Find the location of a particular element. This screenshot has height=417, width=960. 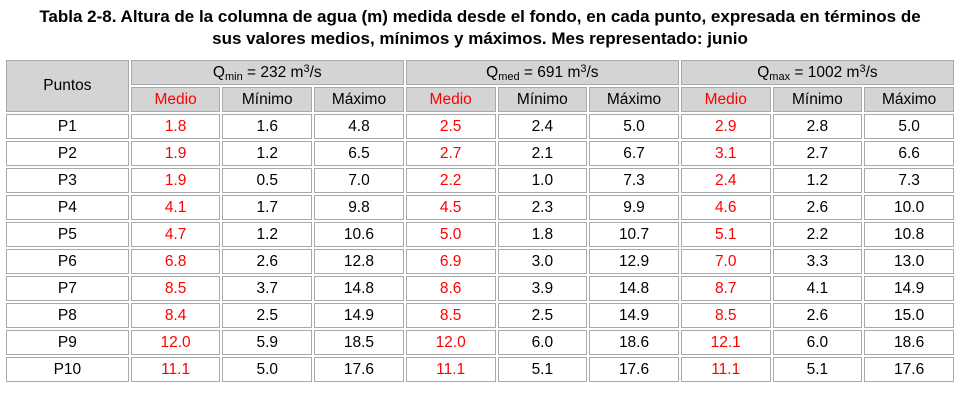

group-header-qmax: Qmax = 1002 m3/s is located at coordinates (817, 72).